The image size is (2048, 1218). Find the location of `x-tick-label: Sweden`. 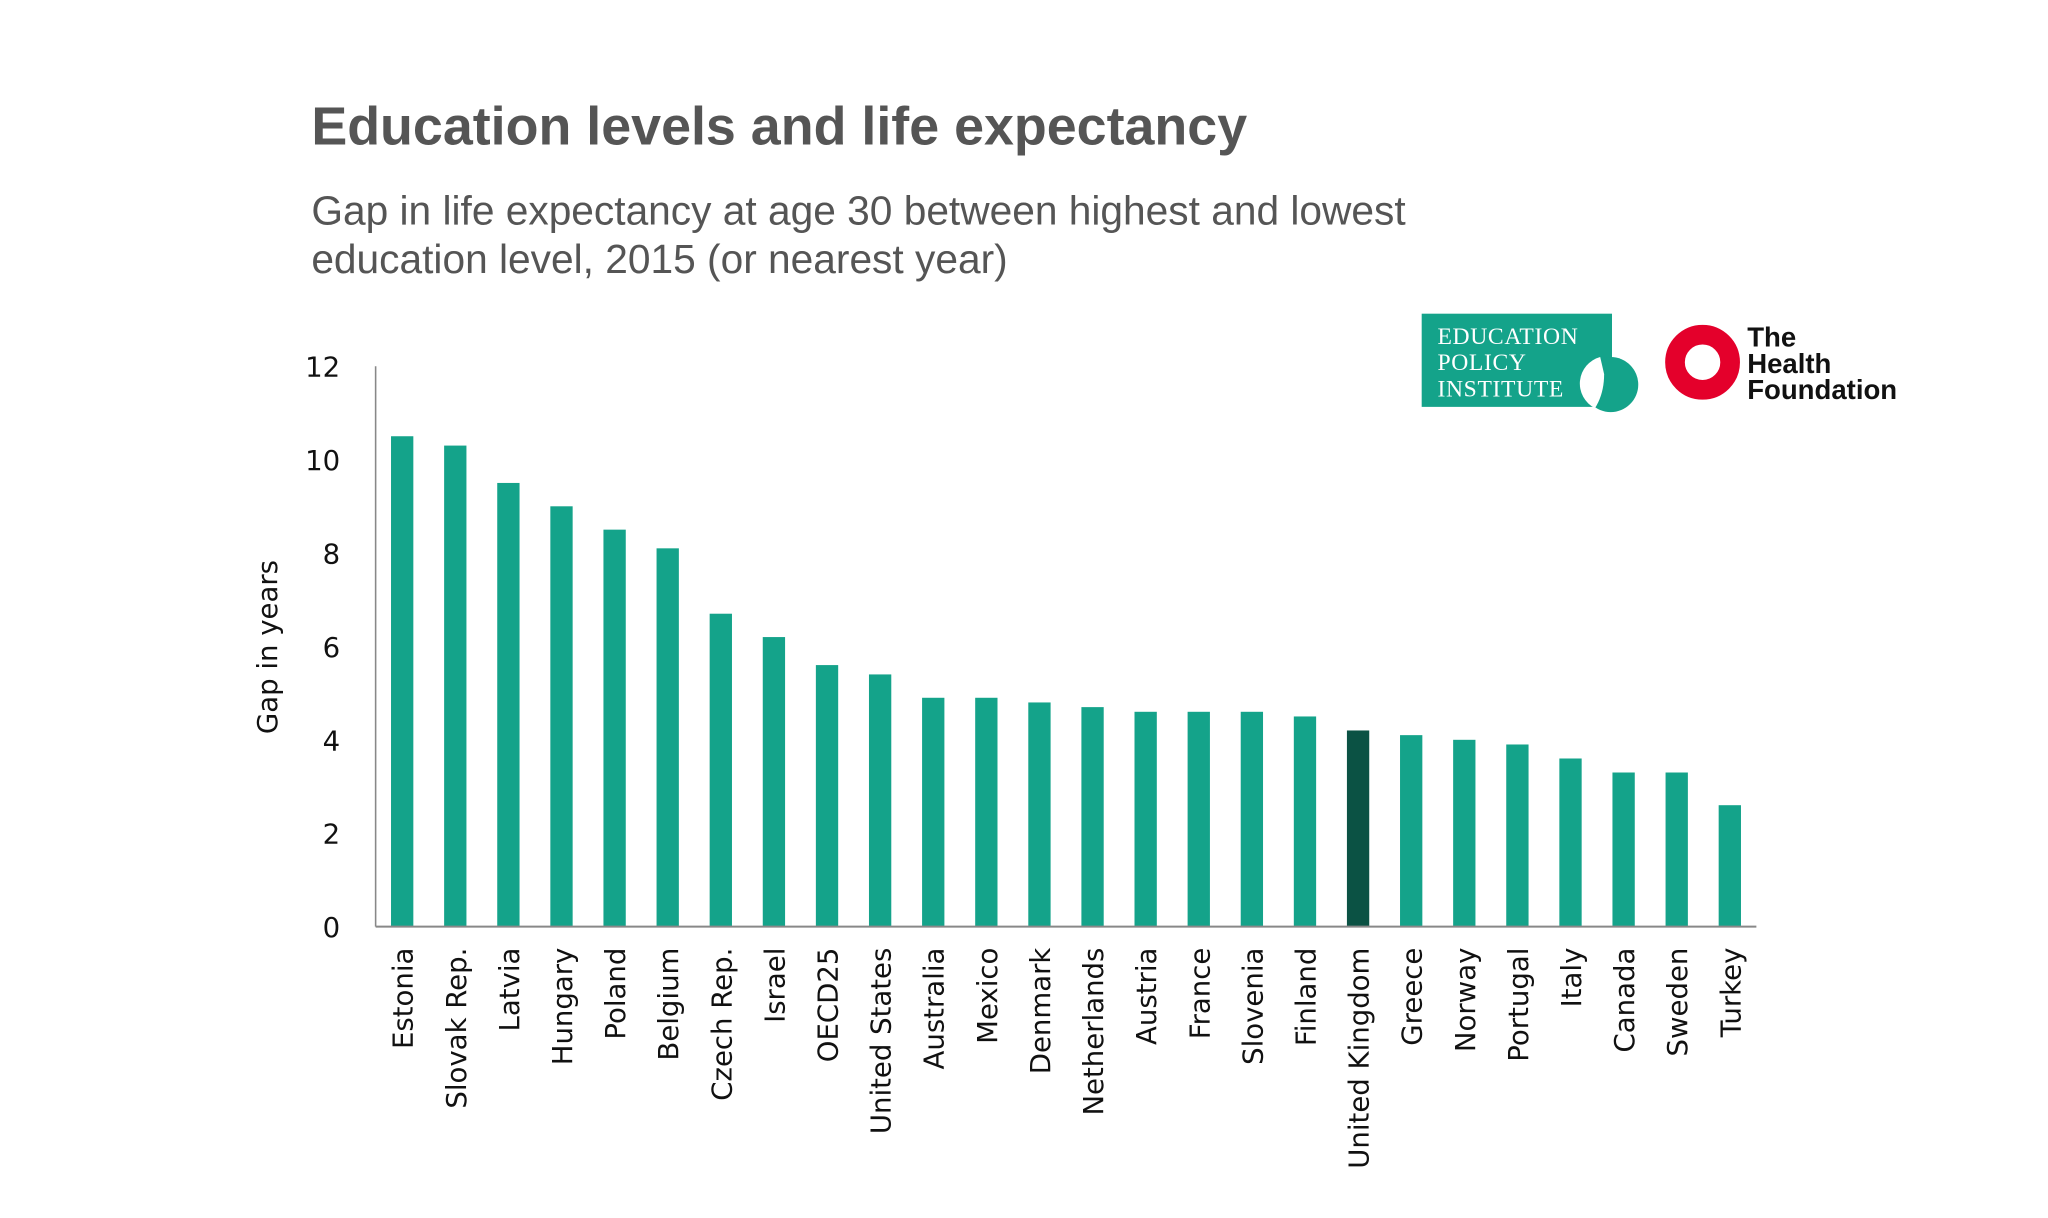

x-tick-label: Sweden is located at coordinates (1678, 1002).